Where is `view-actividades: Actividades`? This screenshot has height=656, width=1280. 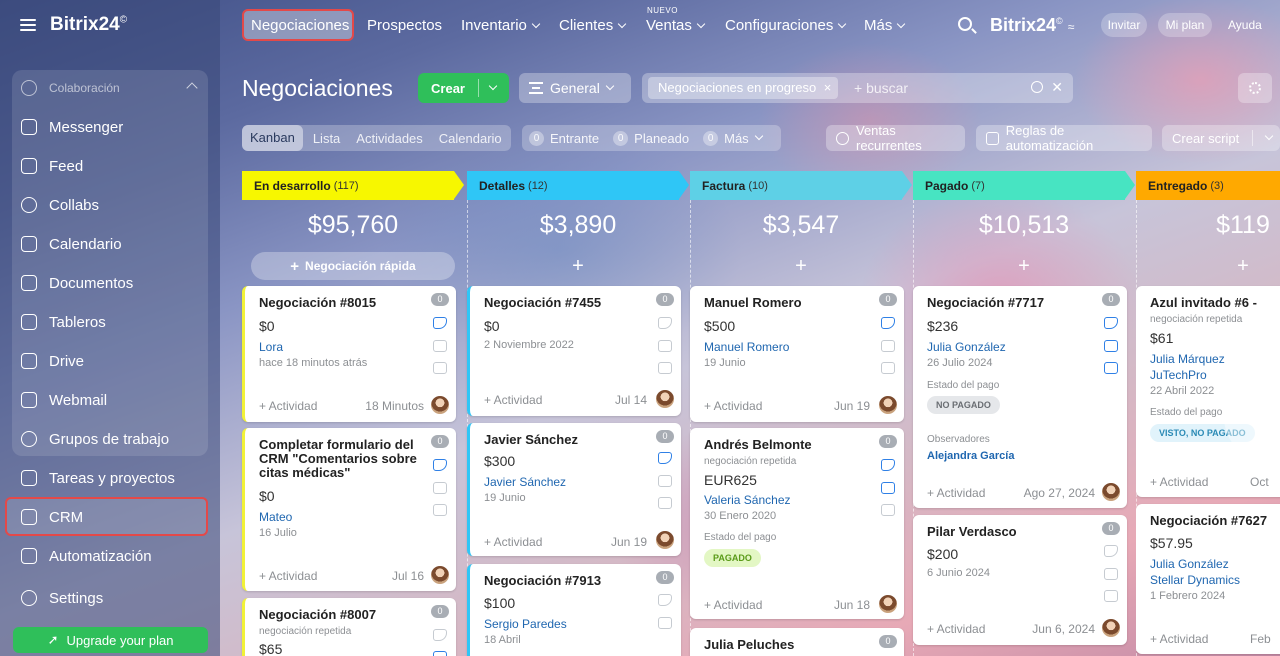
view-actividades: Actividades is located at coordinates (389, 138).